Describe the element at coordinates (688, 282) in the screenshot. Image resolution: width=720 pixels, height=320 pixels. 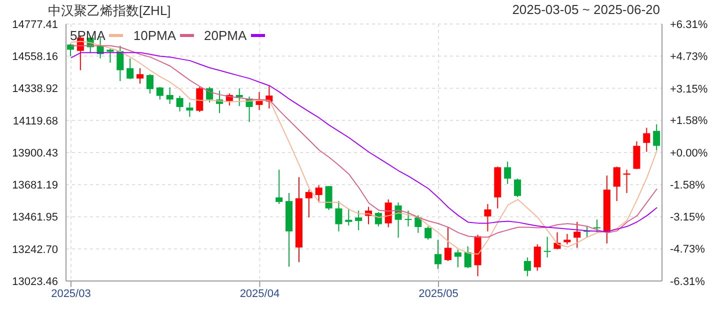
I see `y2-tick-label: -6.31%` at that location.